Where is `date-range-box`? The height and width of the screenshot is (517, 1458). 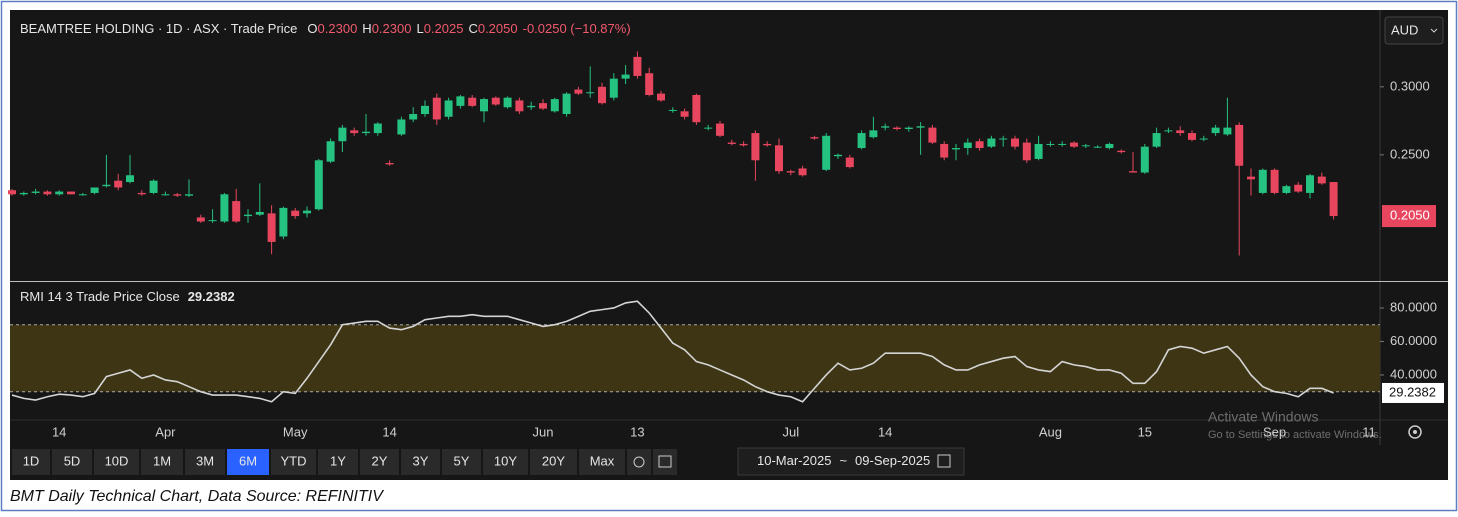 date-range-box is located at coordinates (851, 461).